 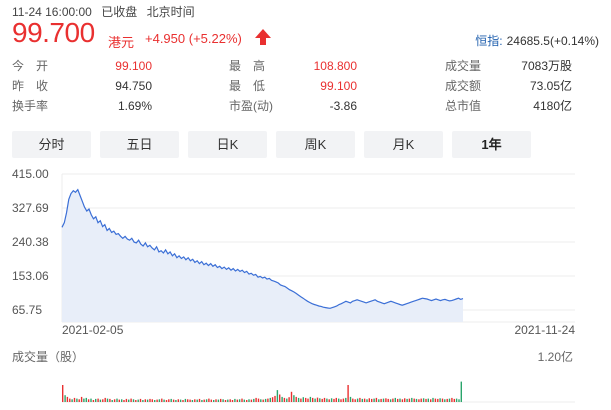 What do you see at coordinates (139, 144) in the screenshot?
I see `tab-1: 五日` at bounding box center [139, 144].